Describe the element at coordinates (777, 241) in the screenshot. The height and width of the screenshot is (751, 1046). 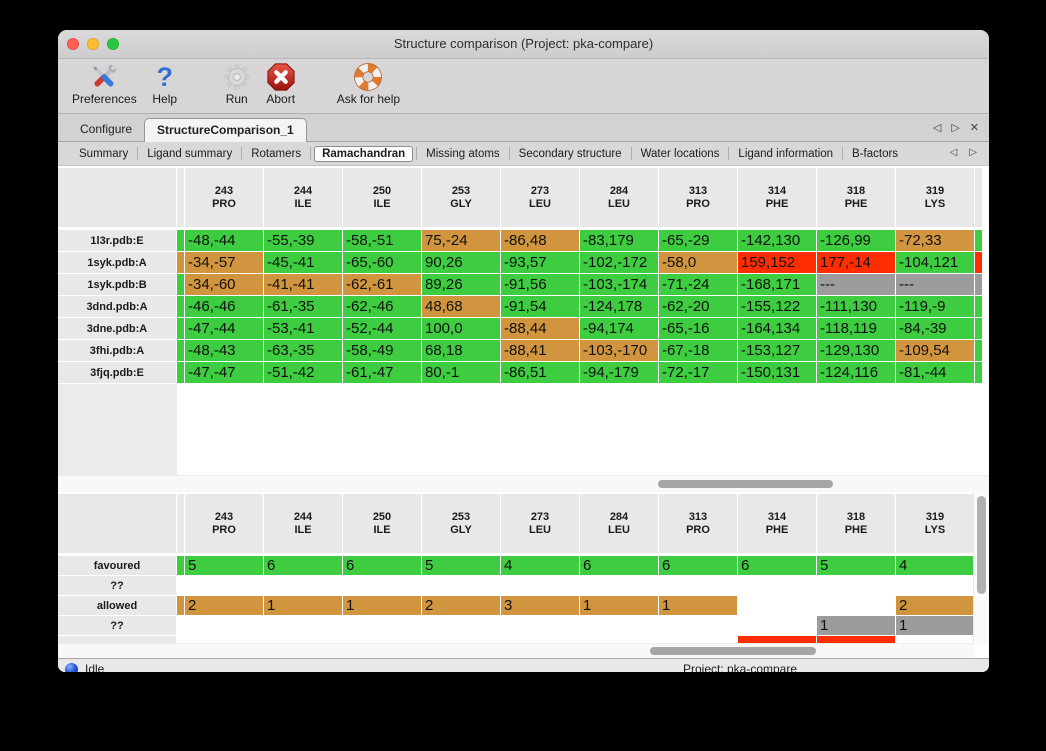
I see `table-cell: -142,130` at that location.